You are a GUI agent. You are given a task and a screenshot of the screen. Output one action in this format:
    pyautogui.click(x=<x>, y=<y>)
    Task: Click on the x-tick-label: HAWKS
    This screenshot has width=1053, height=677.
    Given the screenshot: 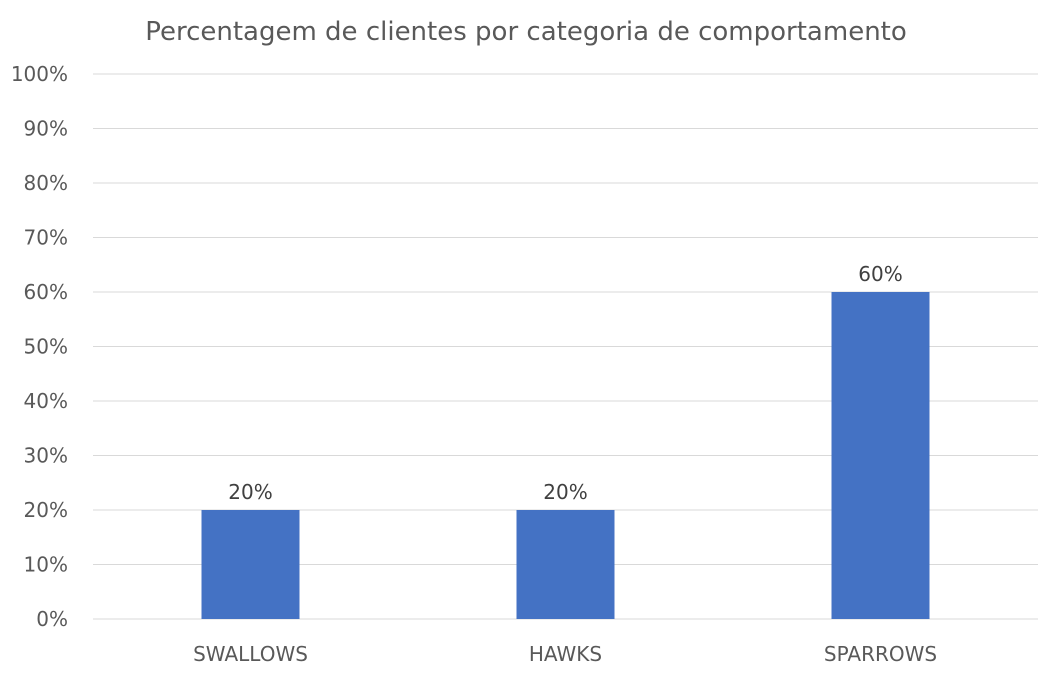 What is the action you would take?
    pyautogui.click(x=565, y=654)
    